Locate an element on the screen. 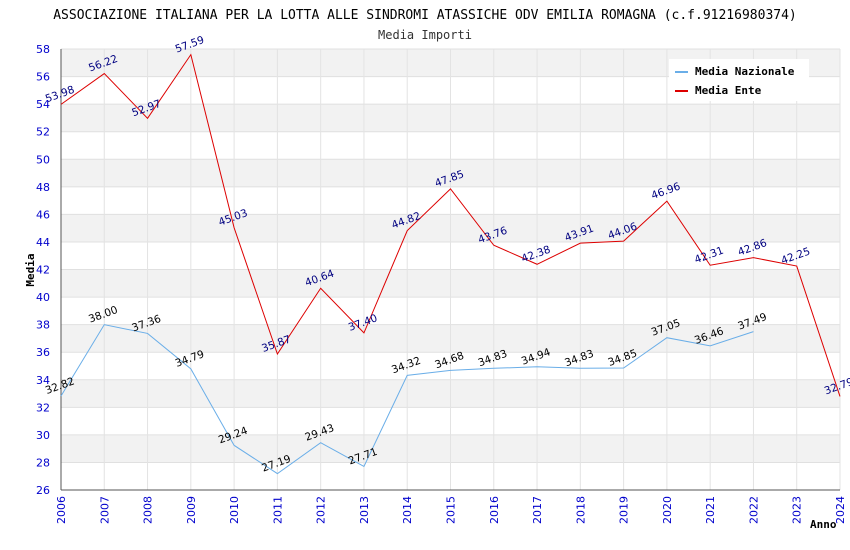 This screenshot has height=550, width=850. y-tick-label: 36 is located at coordinates (43, 352).